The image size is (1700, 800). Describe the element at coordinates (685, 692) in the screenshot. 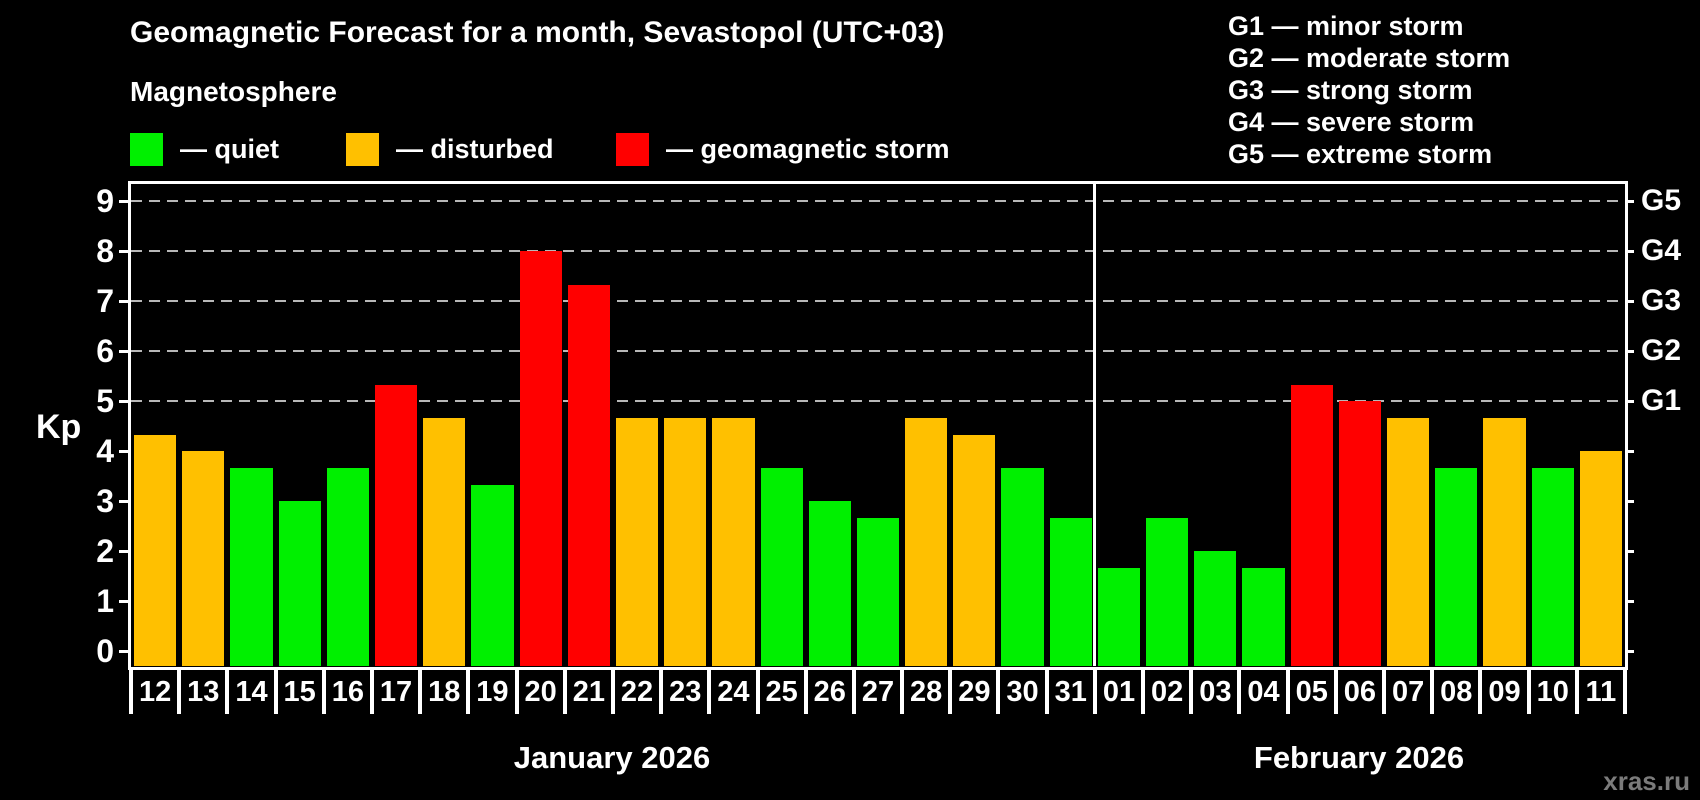

I see `date-cell: 23` at that location.